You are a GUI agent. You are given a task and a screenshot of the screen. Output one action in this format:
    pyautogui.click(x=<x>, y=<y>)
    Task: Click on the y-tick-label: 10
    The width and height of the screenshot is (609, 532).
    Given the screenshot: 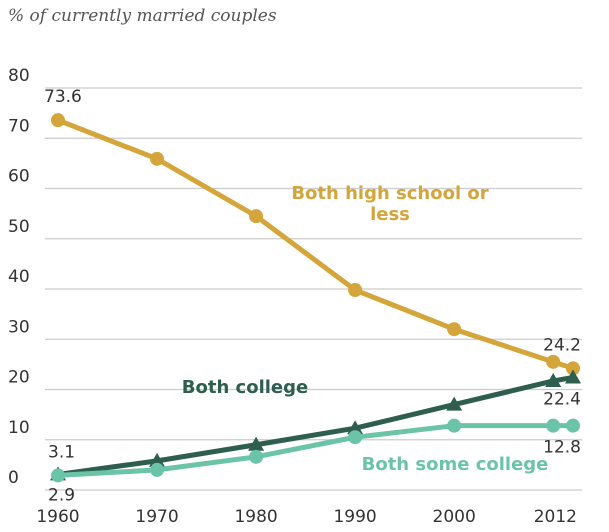 What is the action you would take?
    pyautogui.click(x=19, y=428)
    